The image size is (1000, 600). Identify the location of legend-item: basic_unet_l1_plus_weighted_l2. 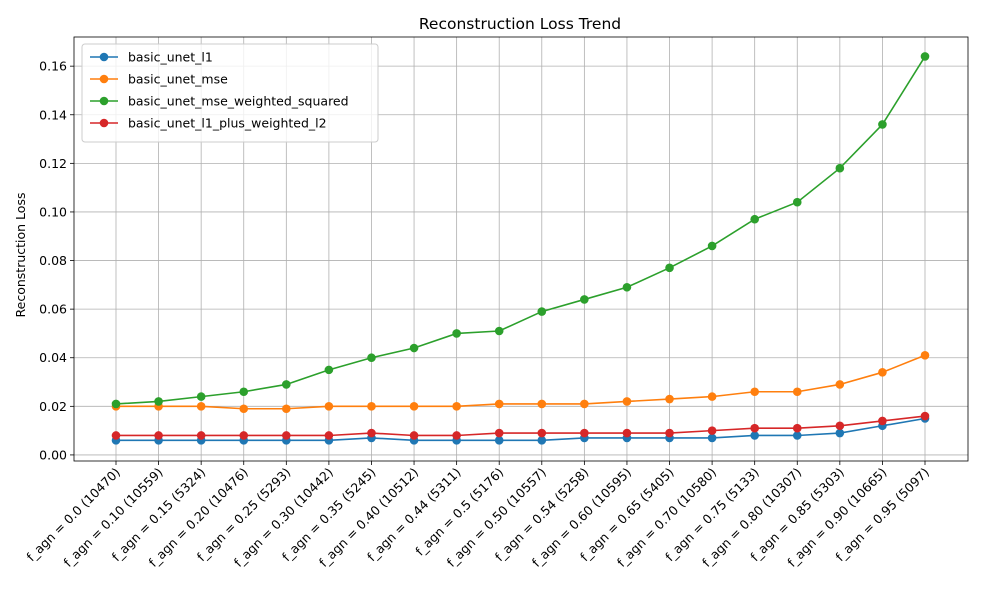
(208, 123).